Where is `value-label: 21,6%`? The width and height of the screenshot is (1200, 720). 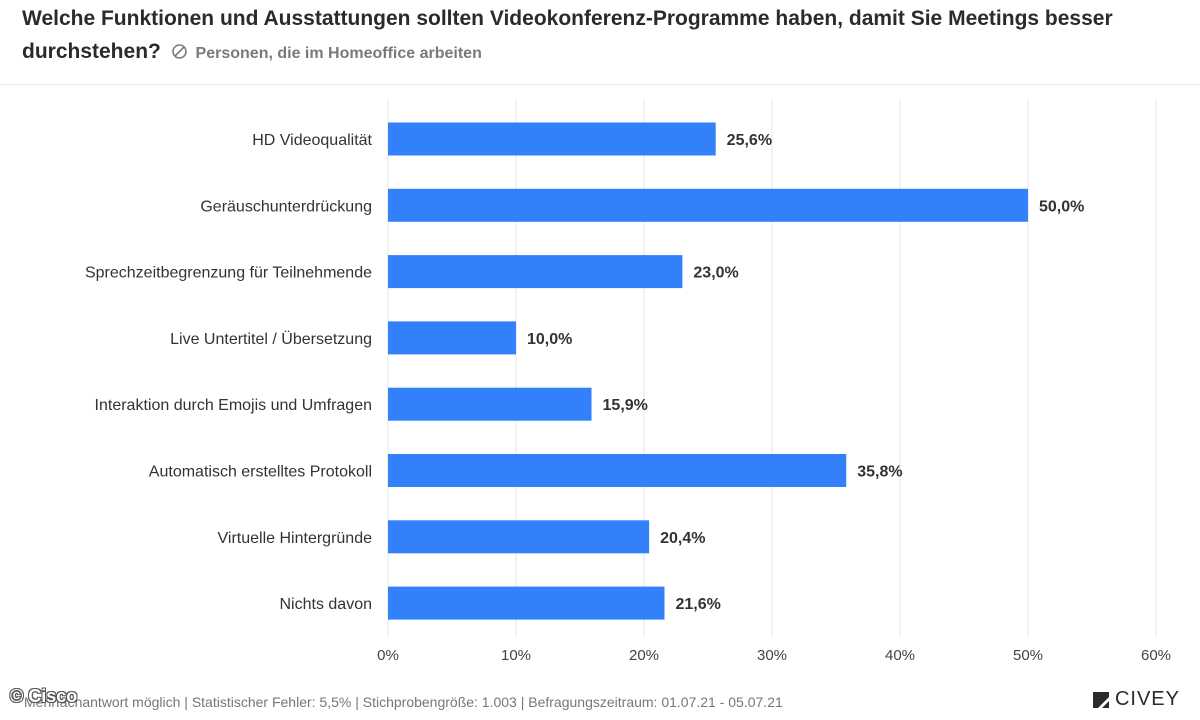
value-label: 21,6% is located at coordinates (697, 604).